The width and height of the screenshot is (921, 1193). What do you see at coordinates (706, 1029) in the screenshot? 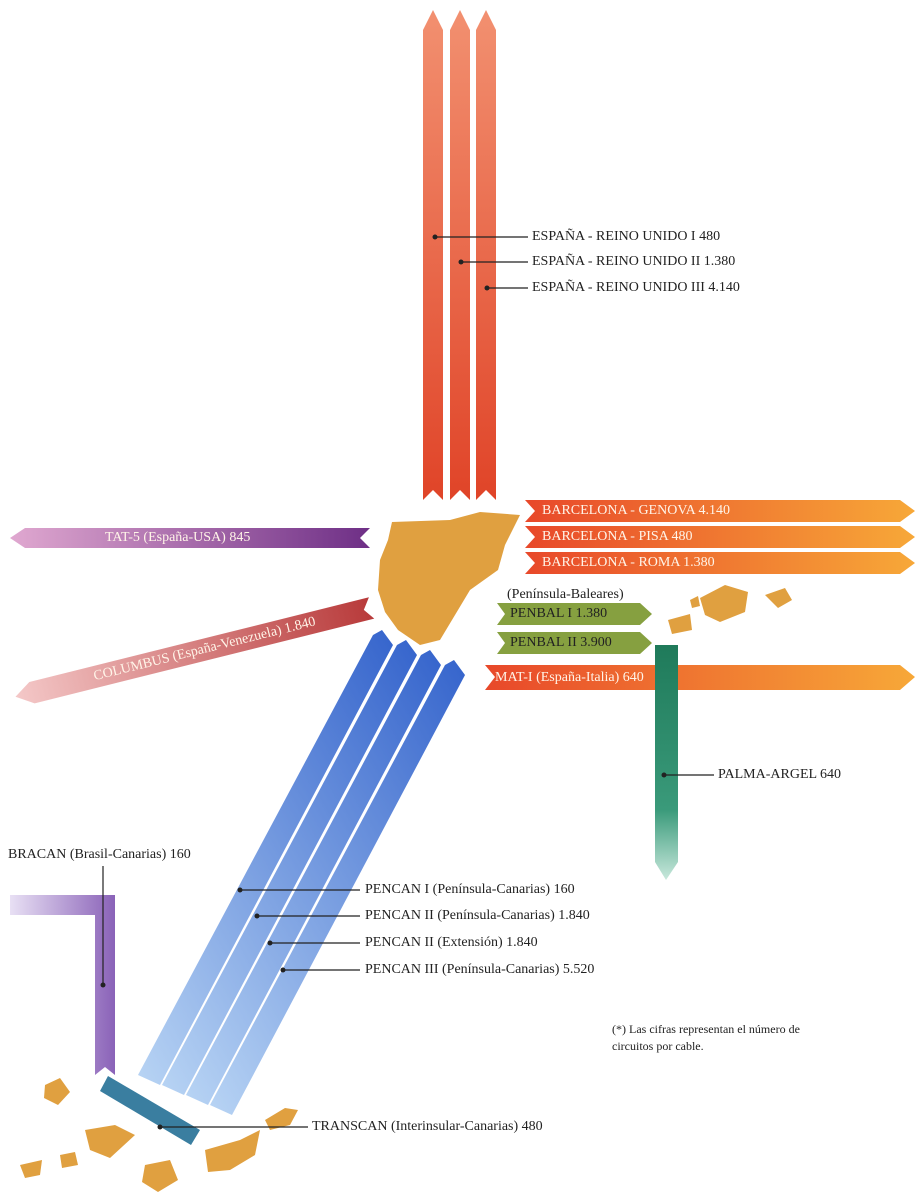
I see `footnote: (*) Las cifras representan el número de` at bounding box center [706, 1029].